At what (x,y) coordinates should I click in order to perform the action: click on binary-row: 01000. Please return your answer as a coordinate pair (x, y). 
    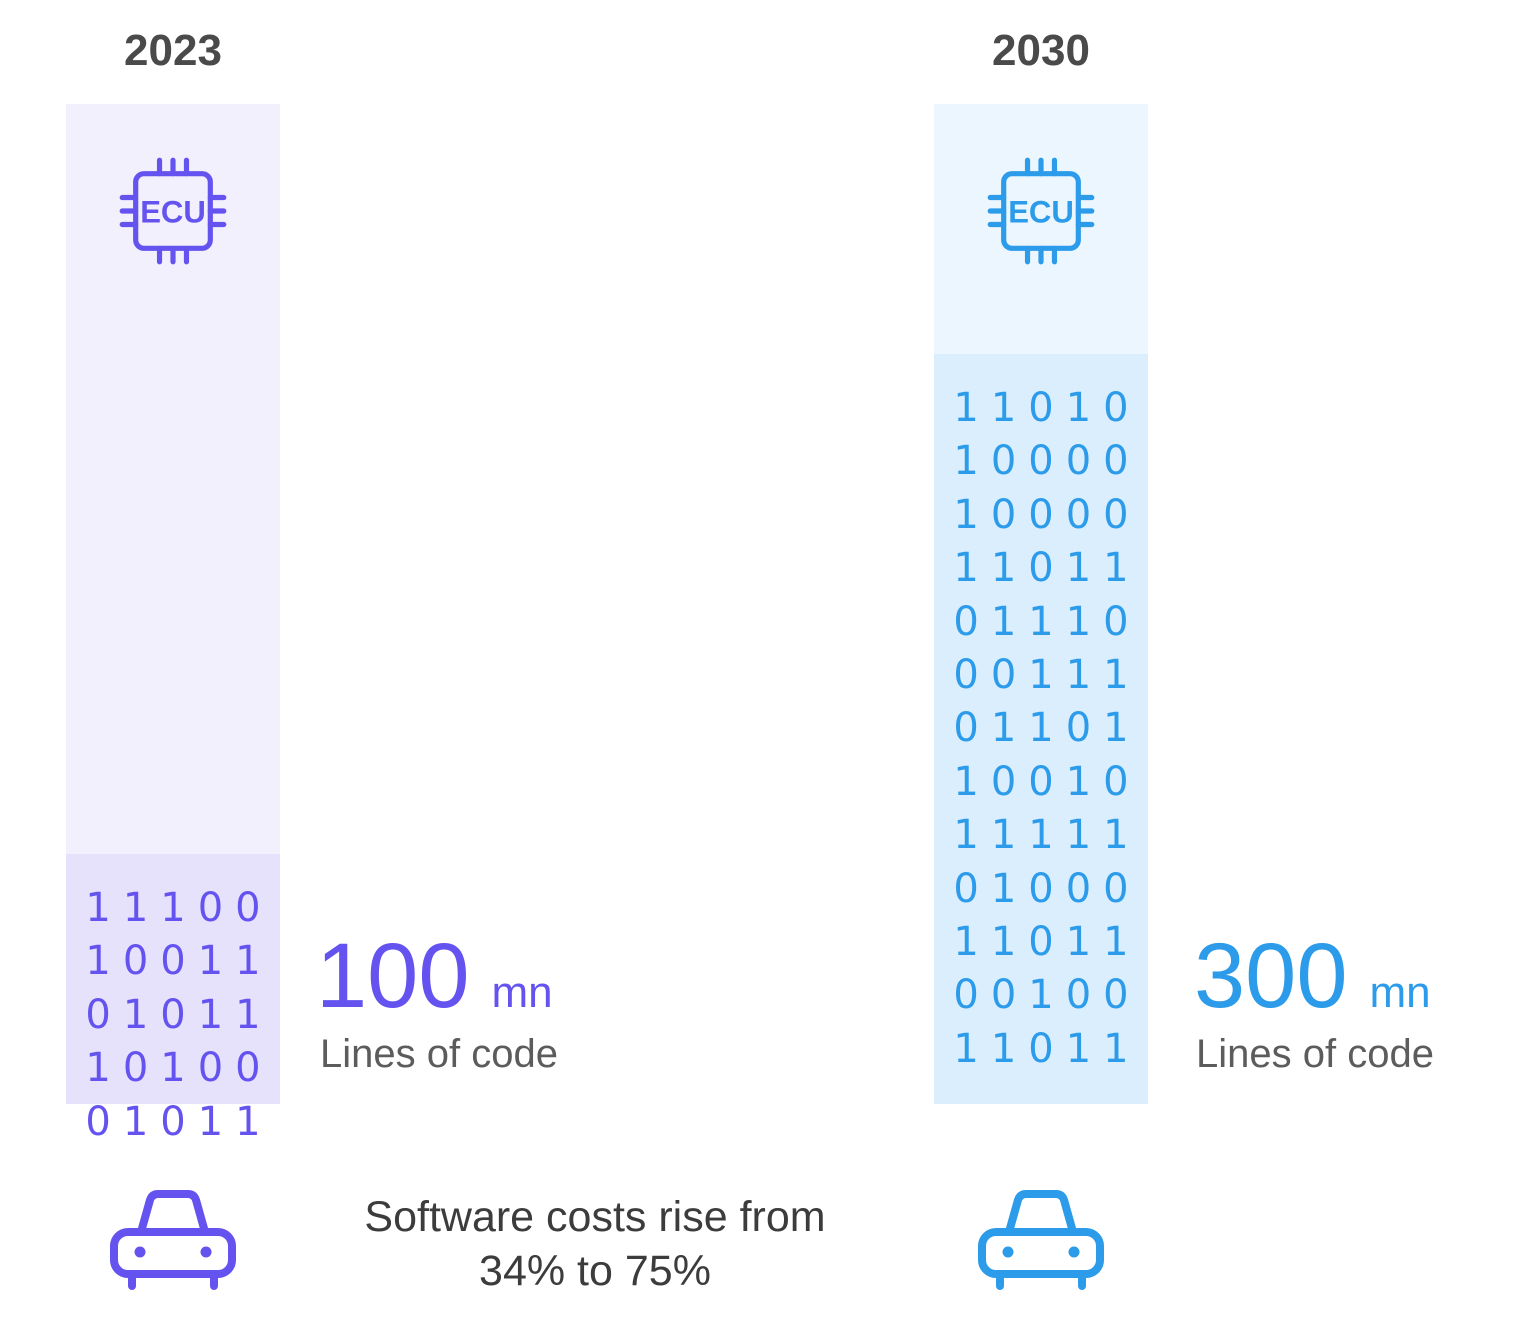
    Looking at the image, I should click on (1047, 888).